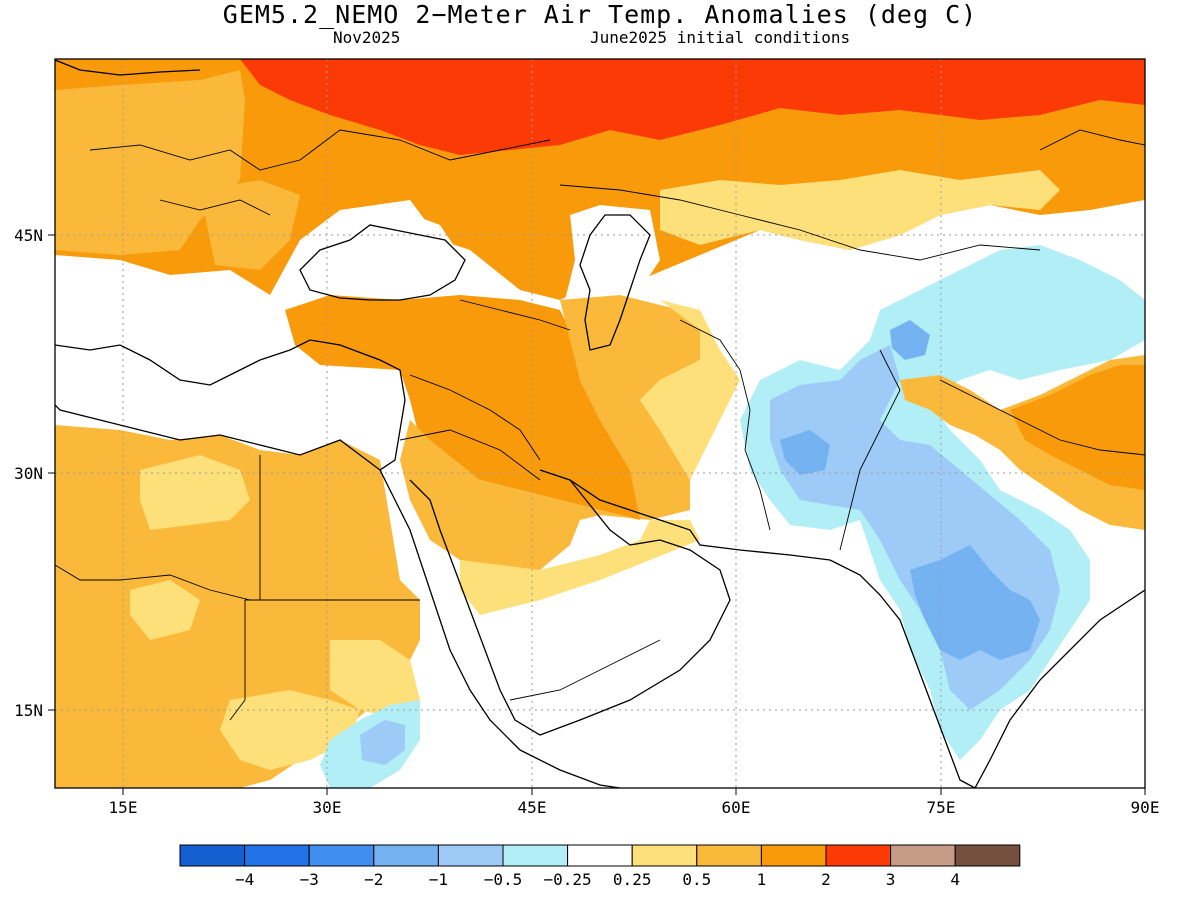 Image resolution: width=1200 pixels, height=900 pixels. Describe the element at coordinates (720, 37) in the screenshot. I see `initial-conditions-label: June2025 initial conditions` at that location.